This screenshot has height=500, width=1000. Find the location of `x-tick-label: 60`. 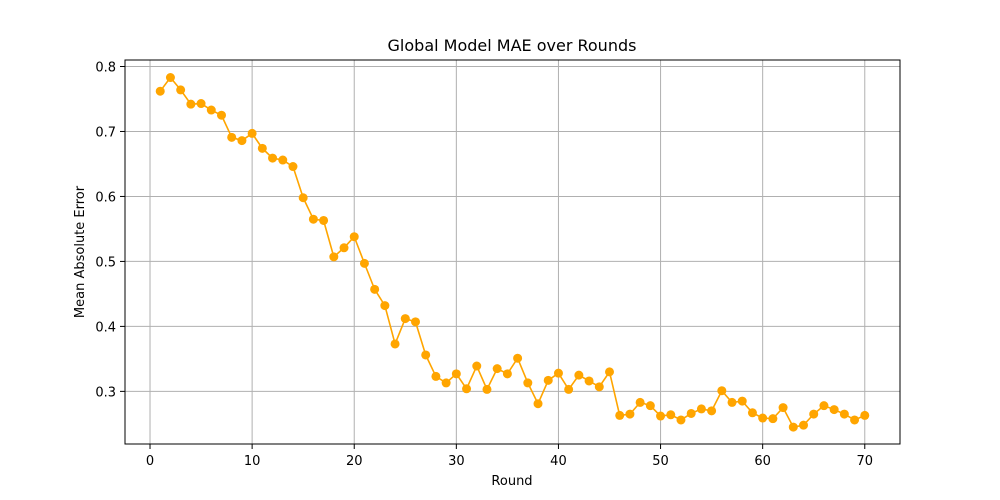

x-tick-label: 60 is located at coordinates (762, 461).